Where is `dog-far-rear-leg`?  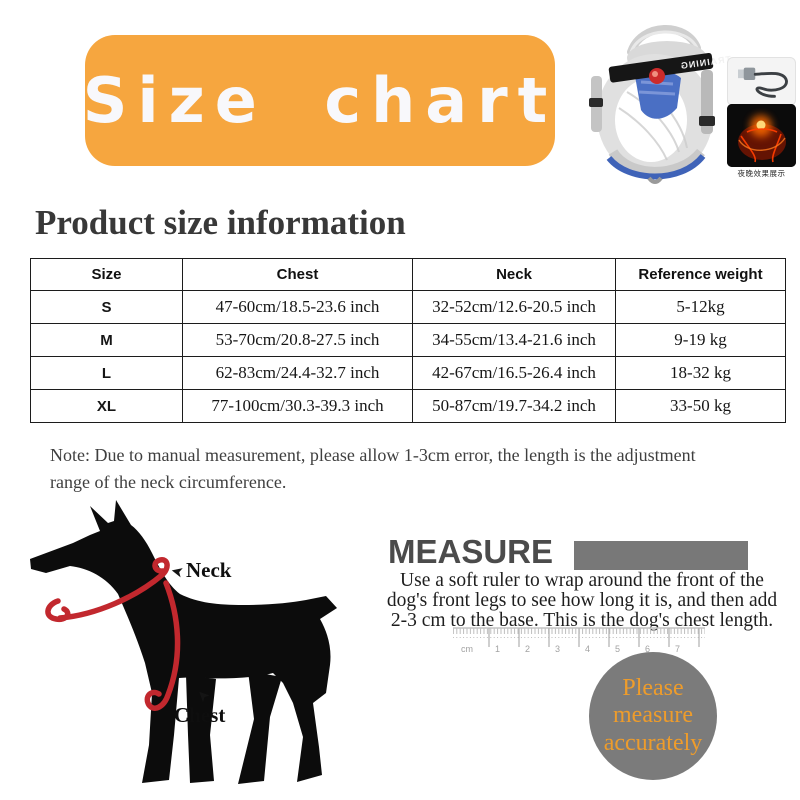
dog-far-rear-leg is located at coordinates (260, 727).